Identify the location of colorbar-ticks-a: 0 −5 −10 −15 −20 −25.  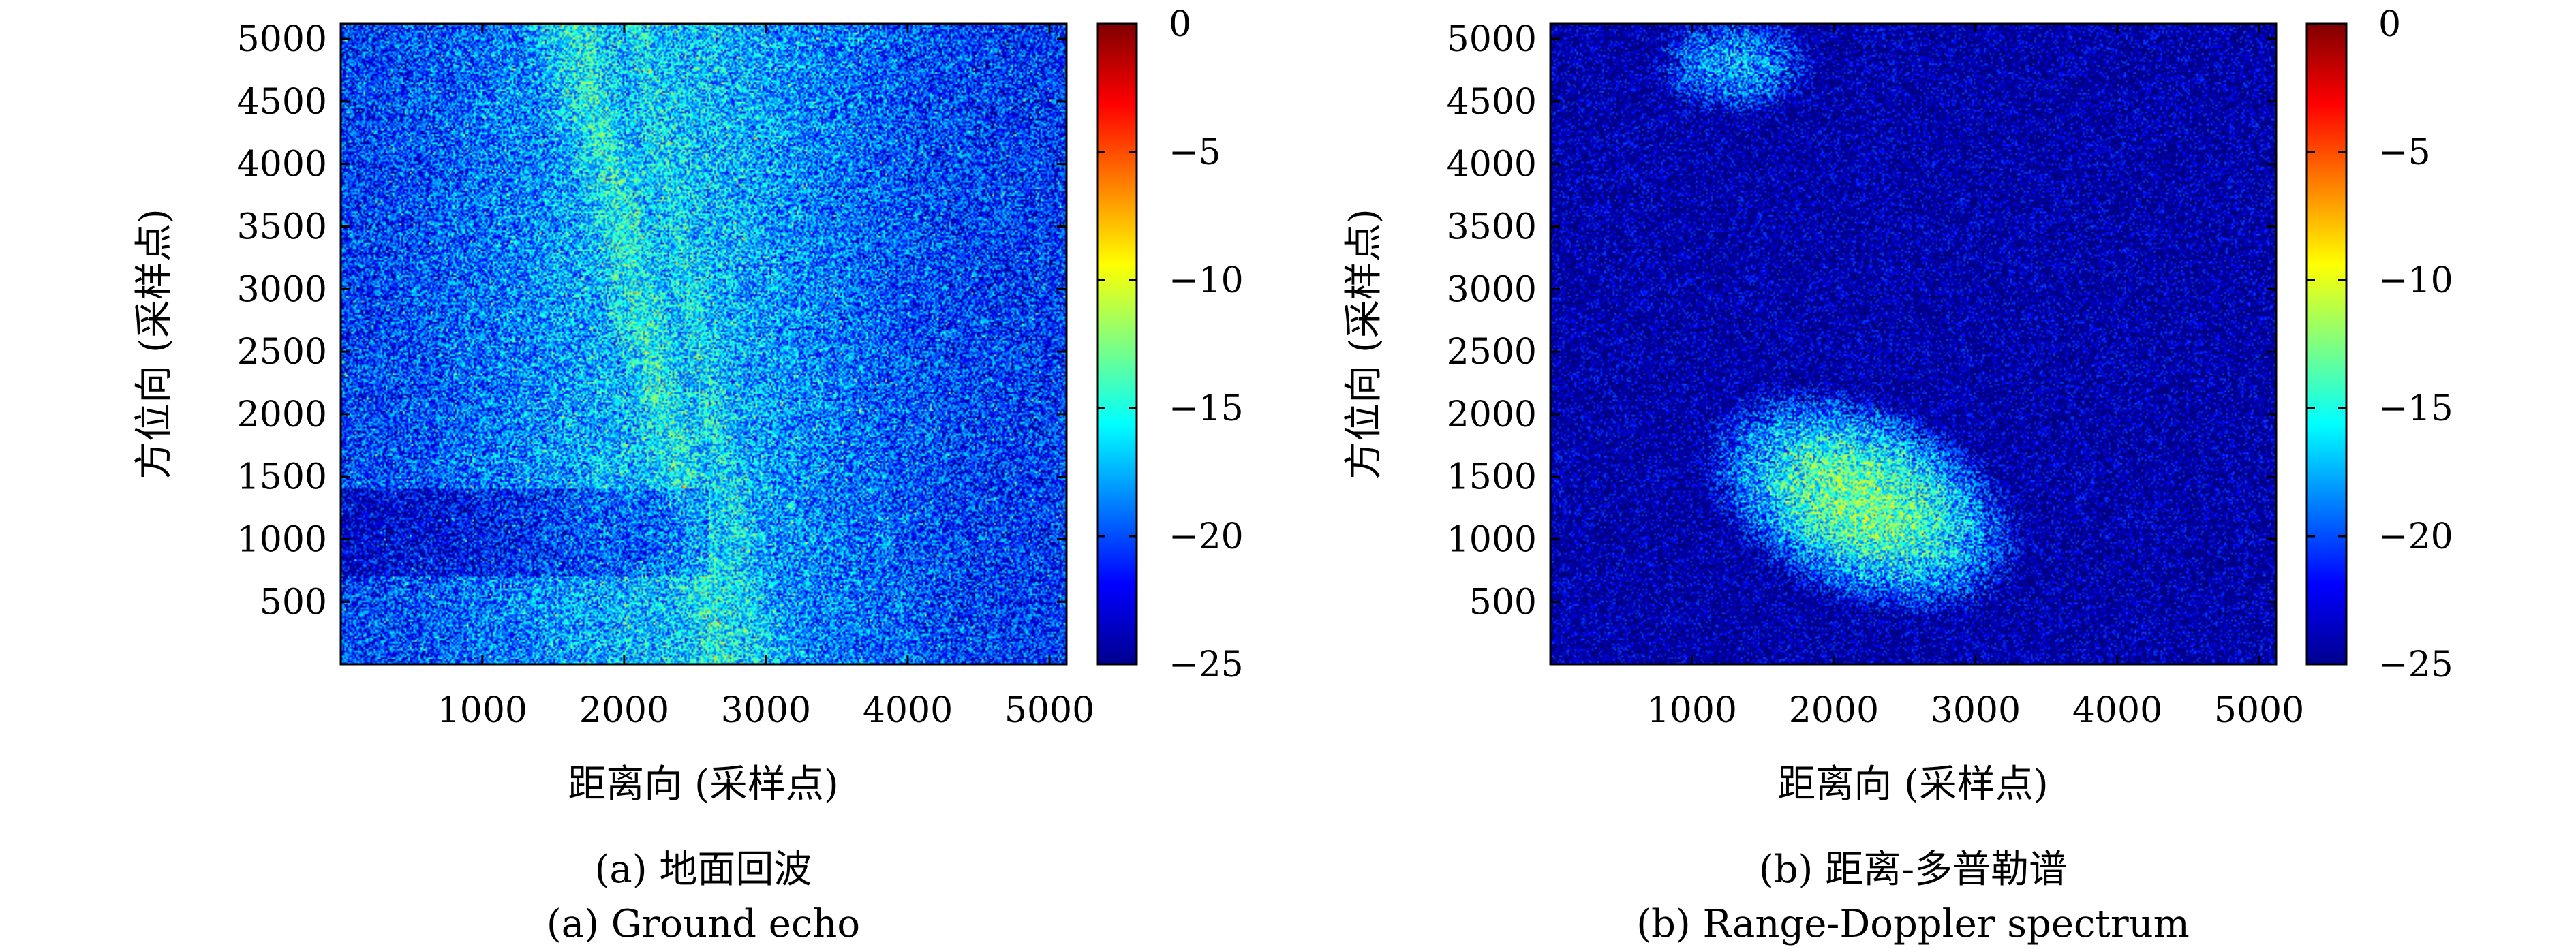
(1170, 344).